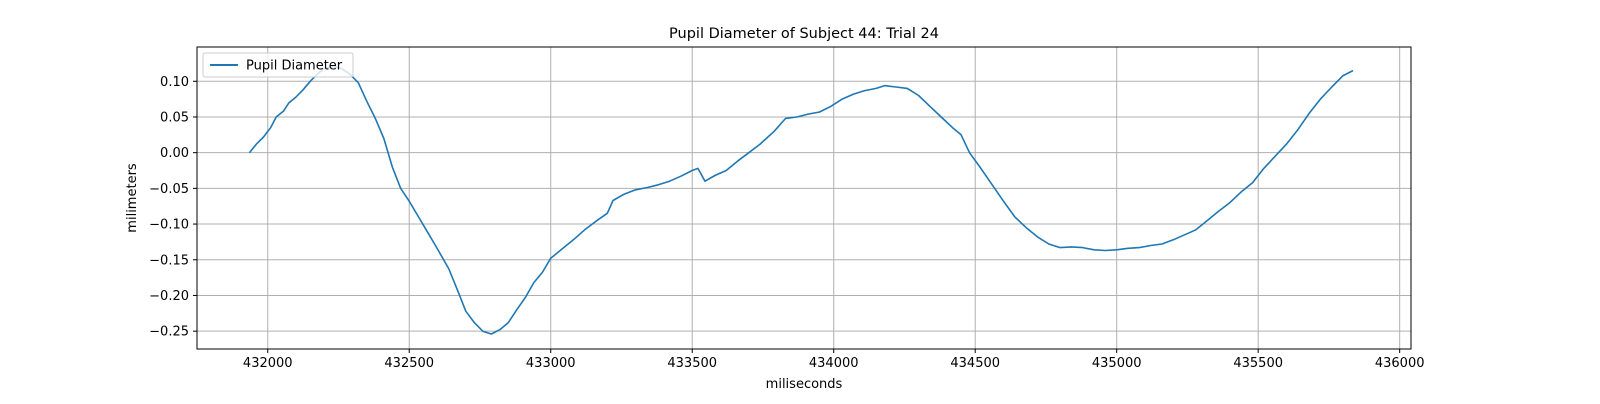 This screenshot has height=404, width=1600. Describe the element at coordinates (409, 363) in the screenshot. I see `x-tick-label: 432500` at that location.